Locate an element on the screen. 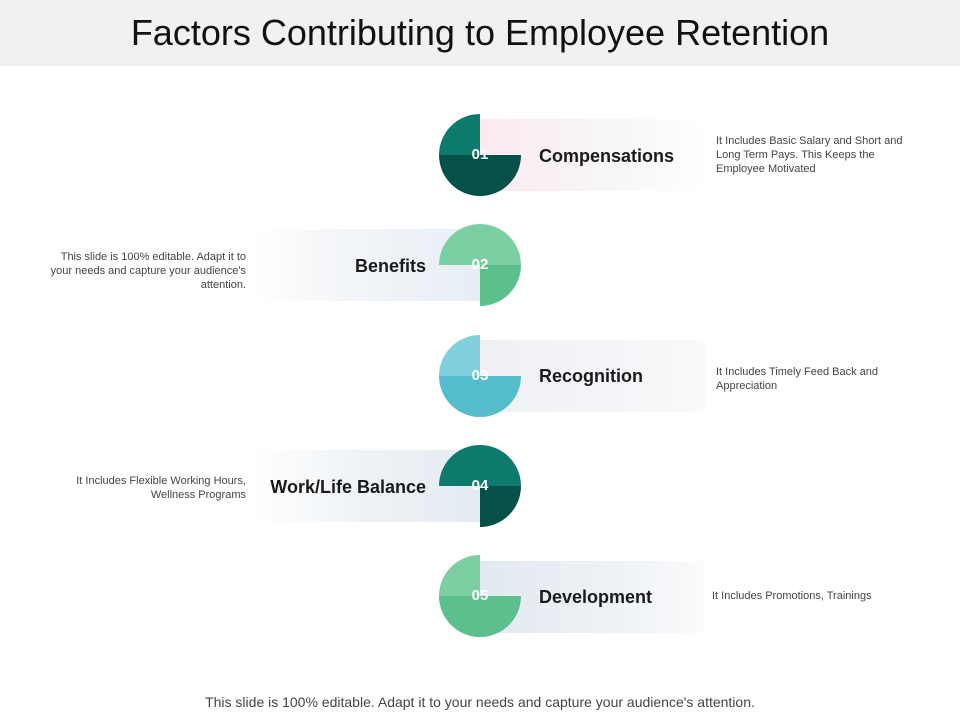 The height and width of the screenshot is (720, 960). step-5-circle: 05 is located at coordinates (480, 596).